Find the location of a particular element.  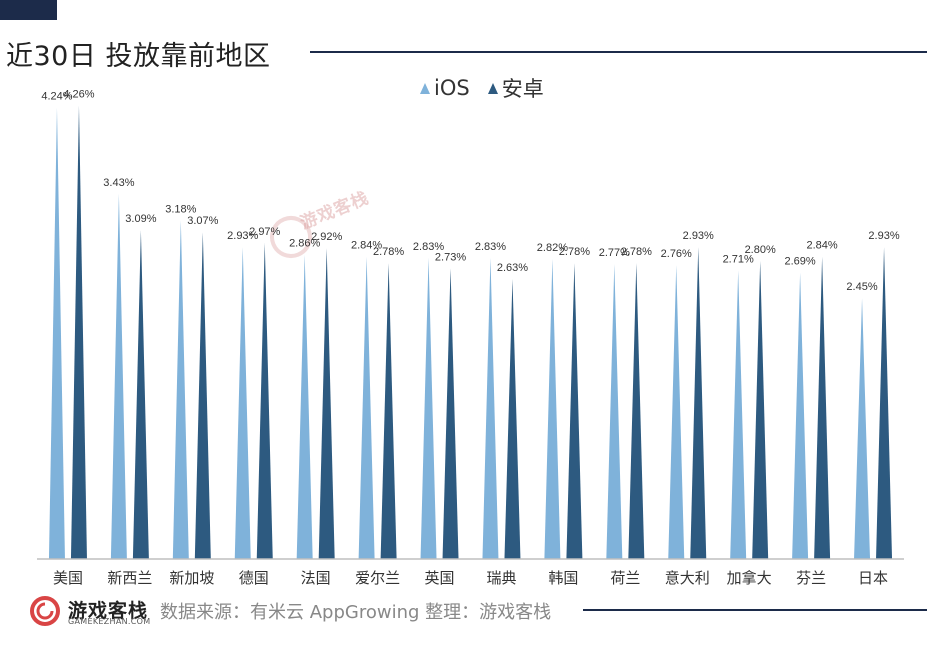

page-title: 近30日 投放靠前地区 is located at coordinates (138, 56).